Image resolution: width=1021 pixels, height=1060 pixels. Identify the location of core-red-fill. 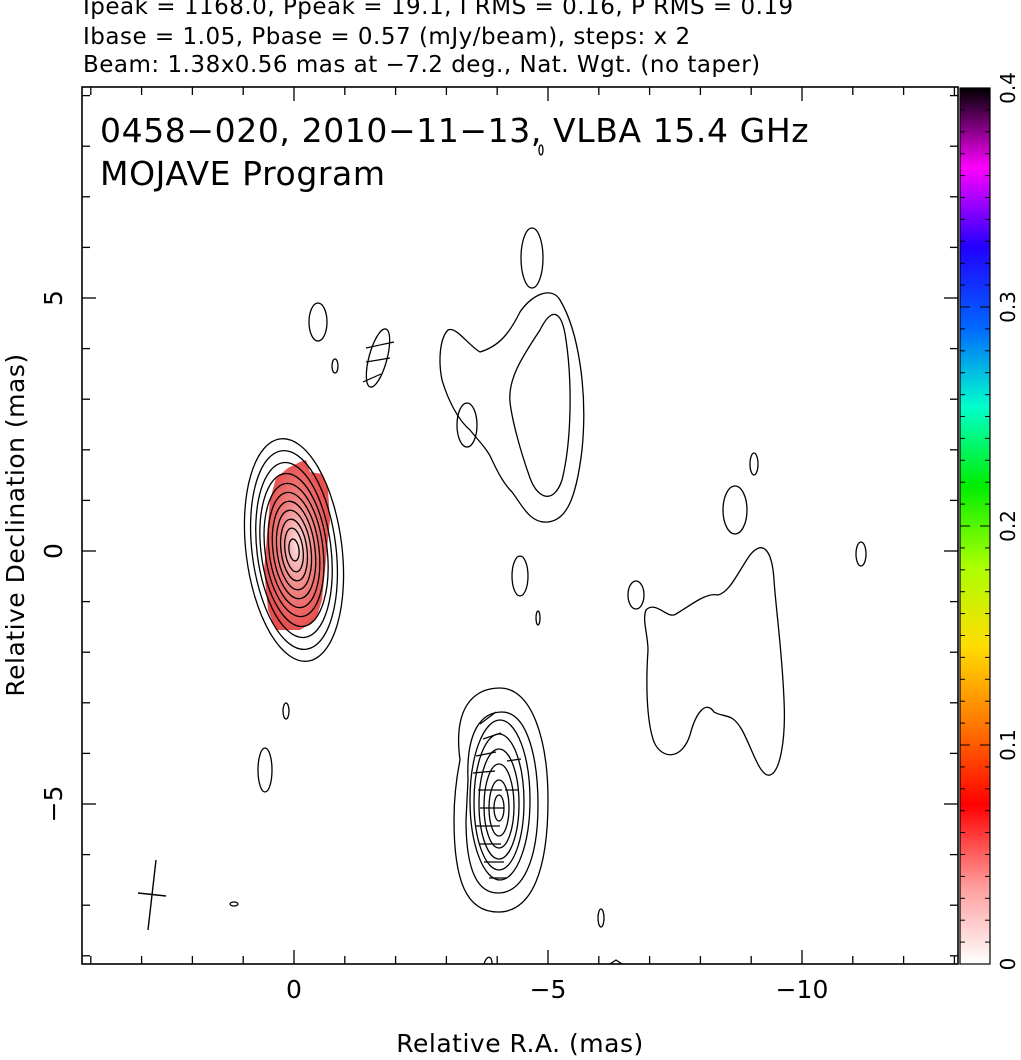
(297, 545).